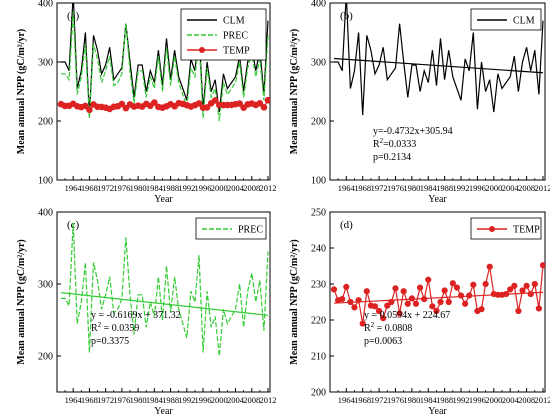 The width and height of the screenshot is (550, 418). Describe the element at coordinates (318, 63) in the screenshot. I see `y-tick-label: 300` at that location.